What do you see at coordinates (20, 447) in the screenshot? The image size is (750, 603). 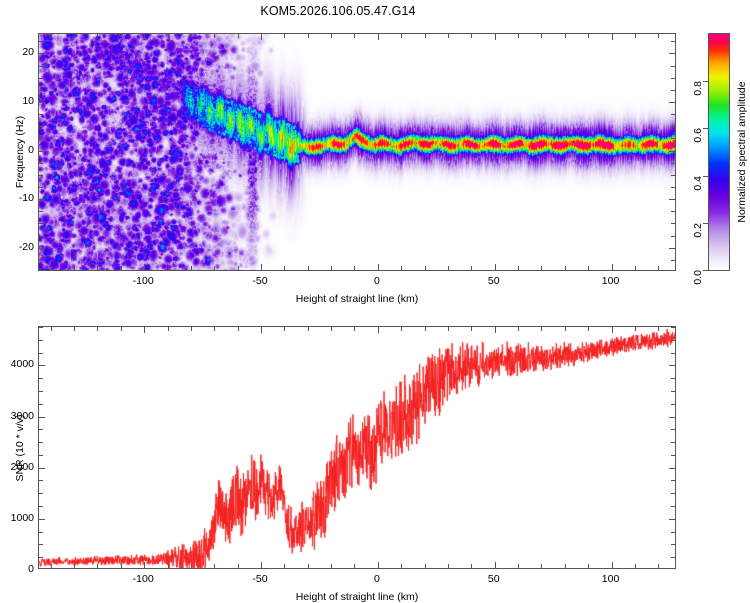 I see `snr-y-axis-title: SNR (10 * v/v)` at bounding box center [20, 447].